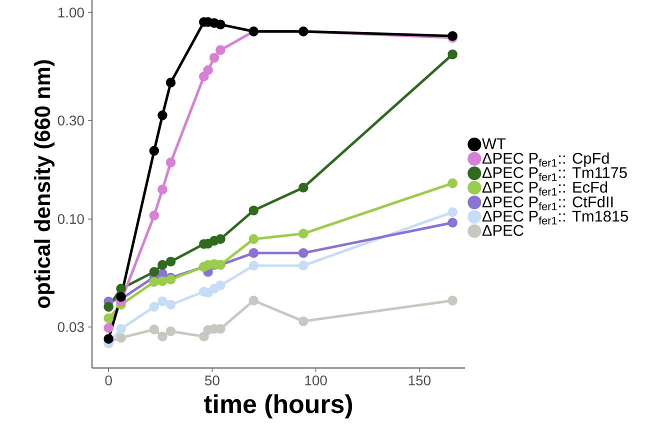 The height and width of the screenshot is (447, 669). Describe the element at coordinates (555, 217) in the screenshot. I see `legend-label: ΔPEC P$_{fer1}$:: Tm1815` at that location.